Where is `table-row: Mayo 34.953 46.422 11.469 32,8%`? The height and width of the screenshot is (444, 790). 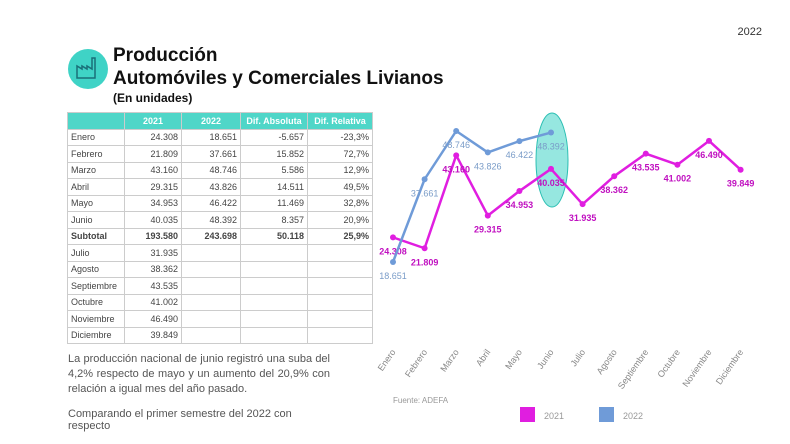 table-row: Mayo 34.953 46.422 11.469 32,8% is located at coordinates (220, 203).